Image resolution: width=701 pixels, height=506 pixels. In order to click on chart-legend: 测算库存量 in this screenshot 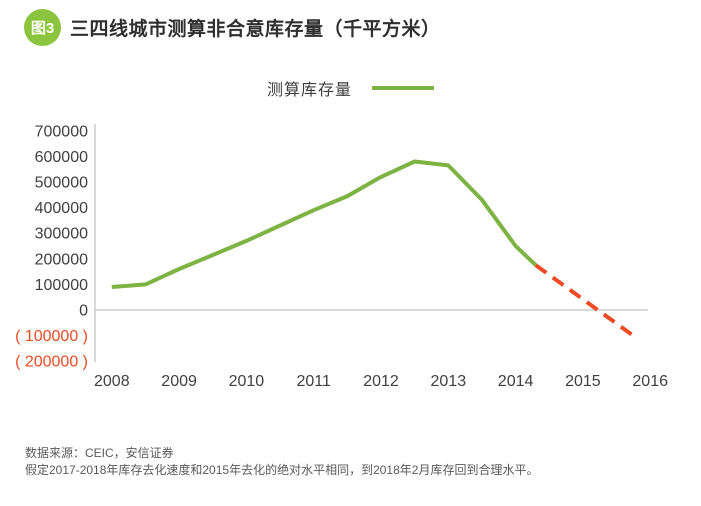, I will do `click(350, 88)`.